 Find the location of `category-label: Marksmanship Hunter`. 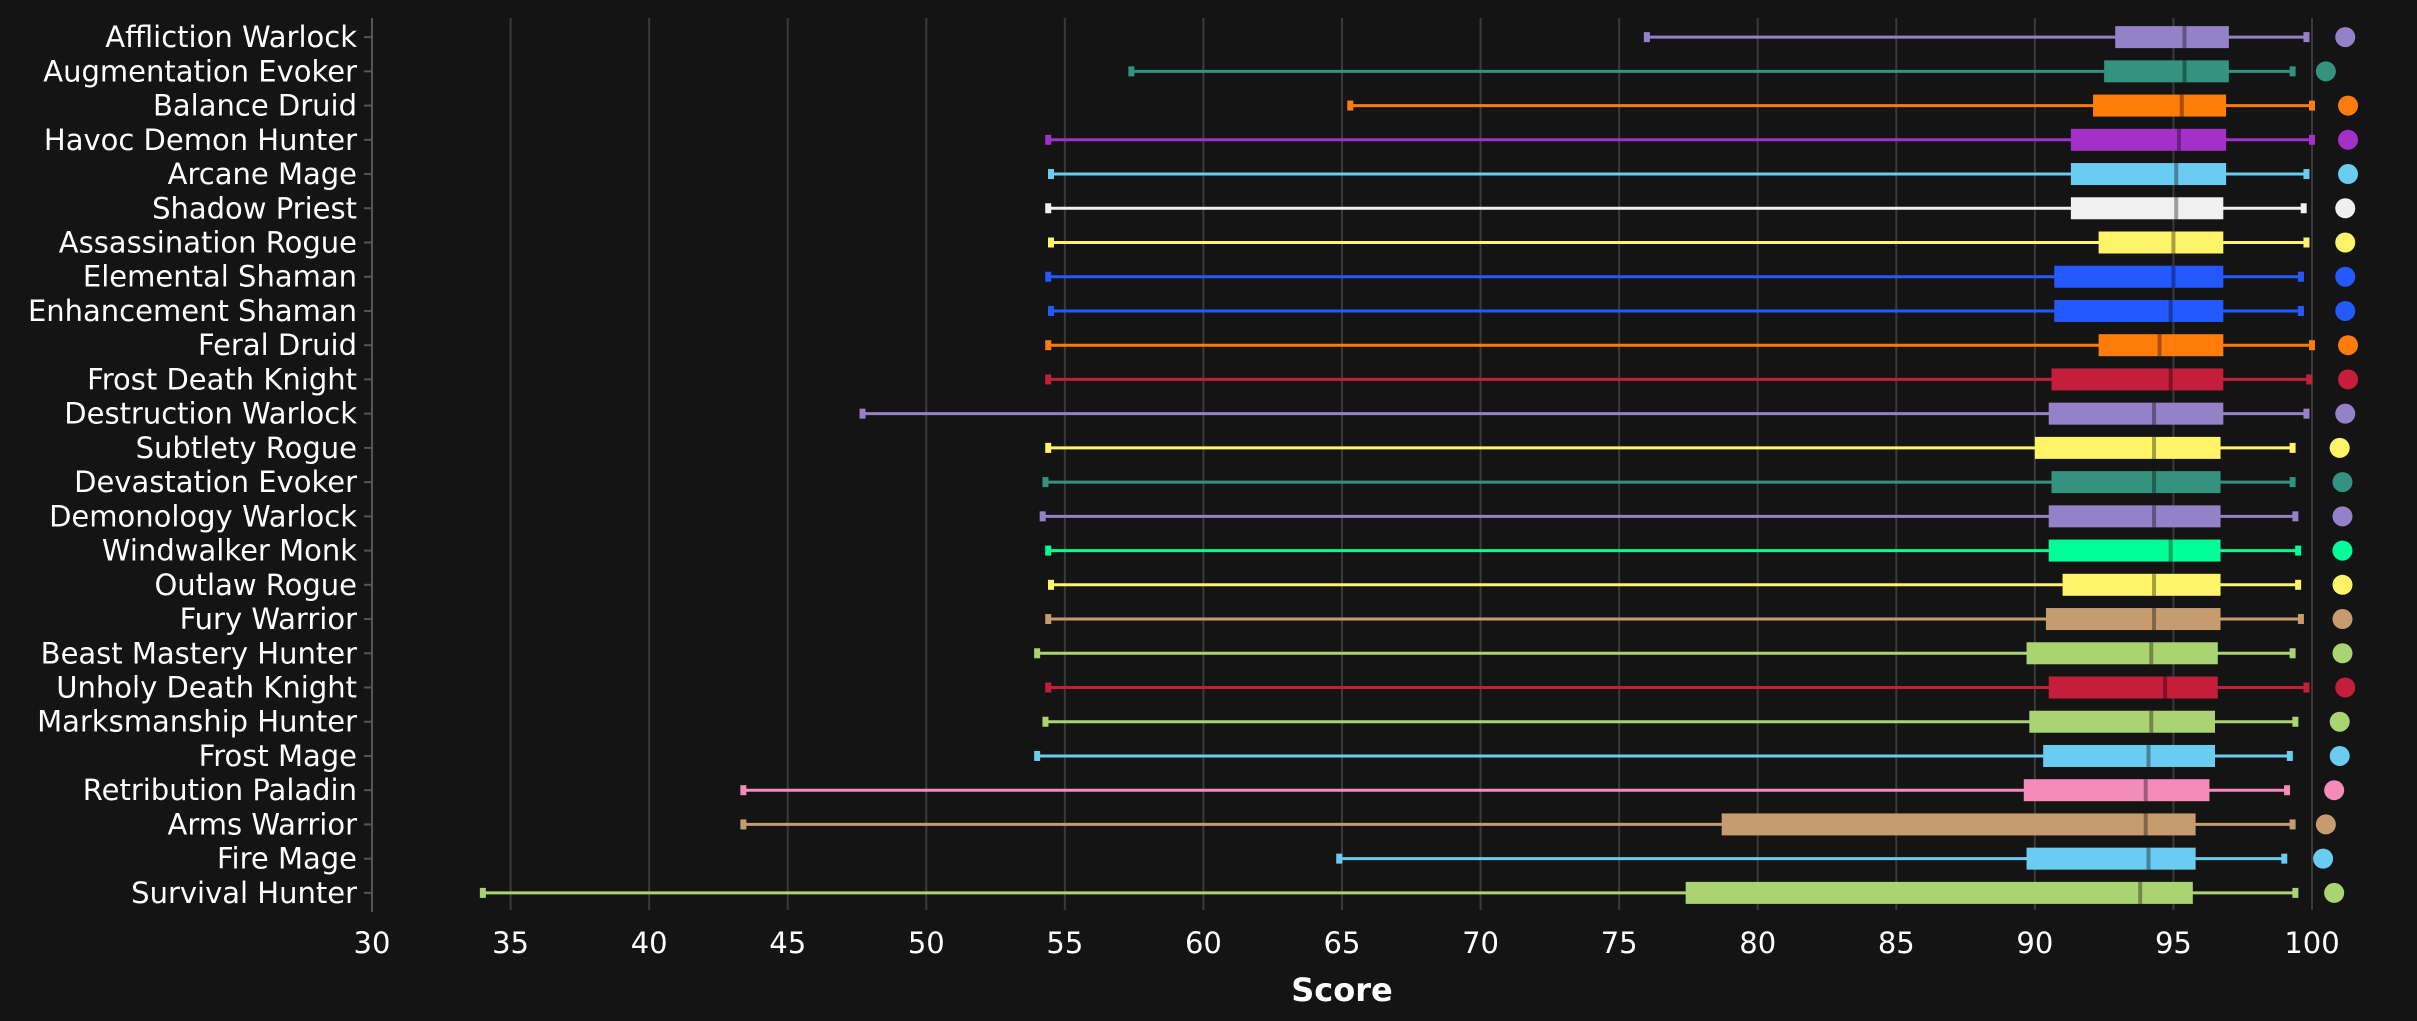

category-label: Marksmanship Hunter is located at coordinates (197, 722).